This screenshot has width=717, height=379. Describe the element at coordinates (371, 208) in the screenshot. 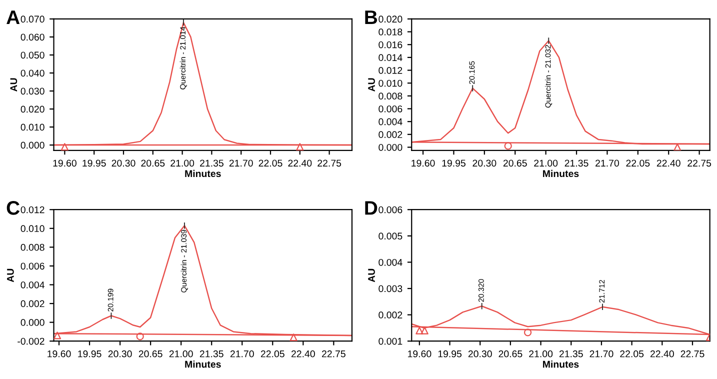

I see `chart-title: D` at that location.